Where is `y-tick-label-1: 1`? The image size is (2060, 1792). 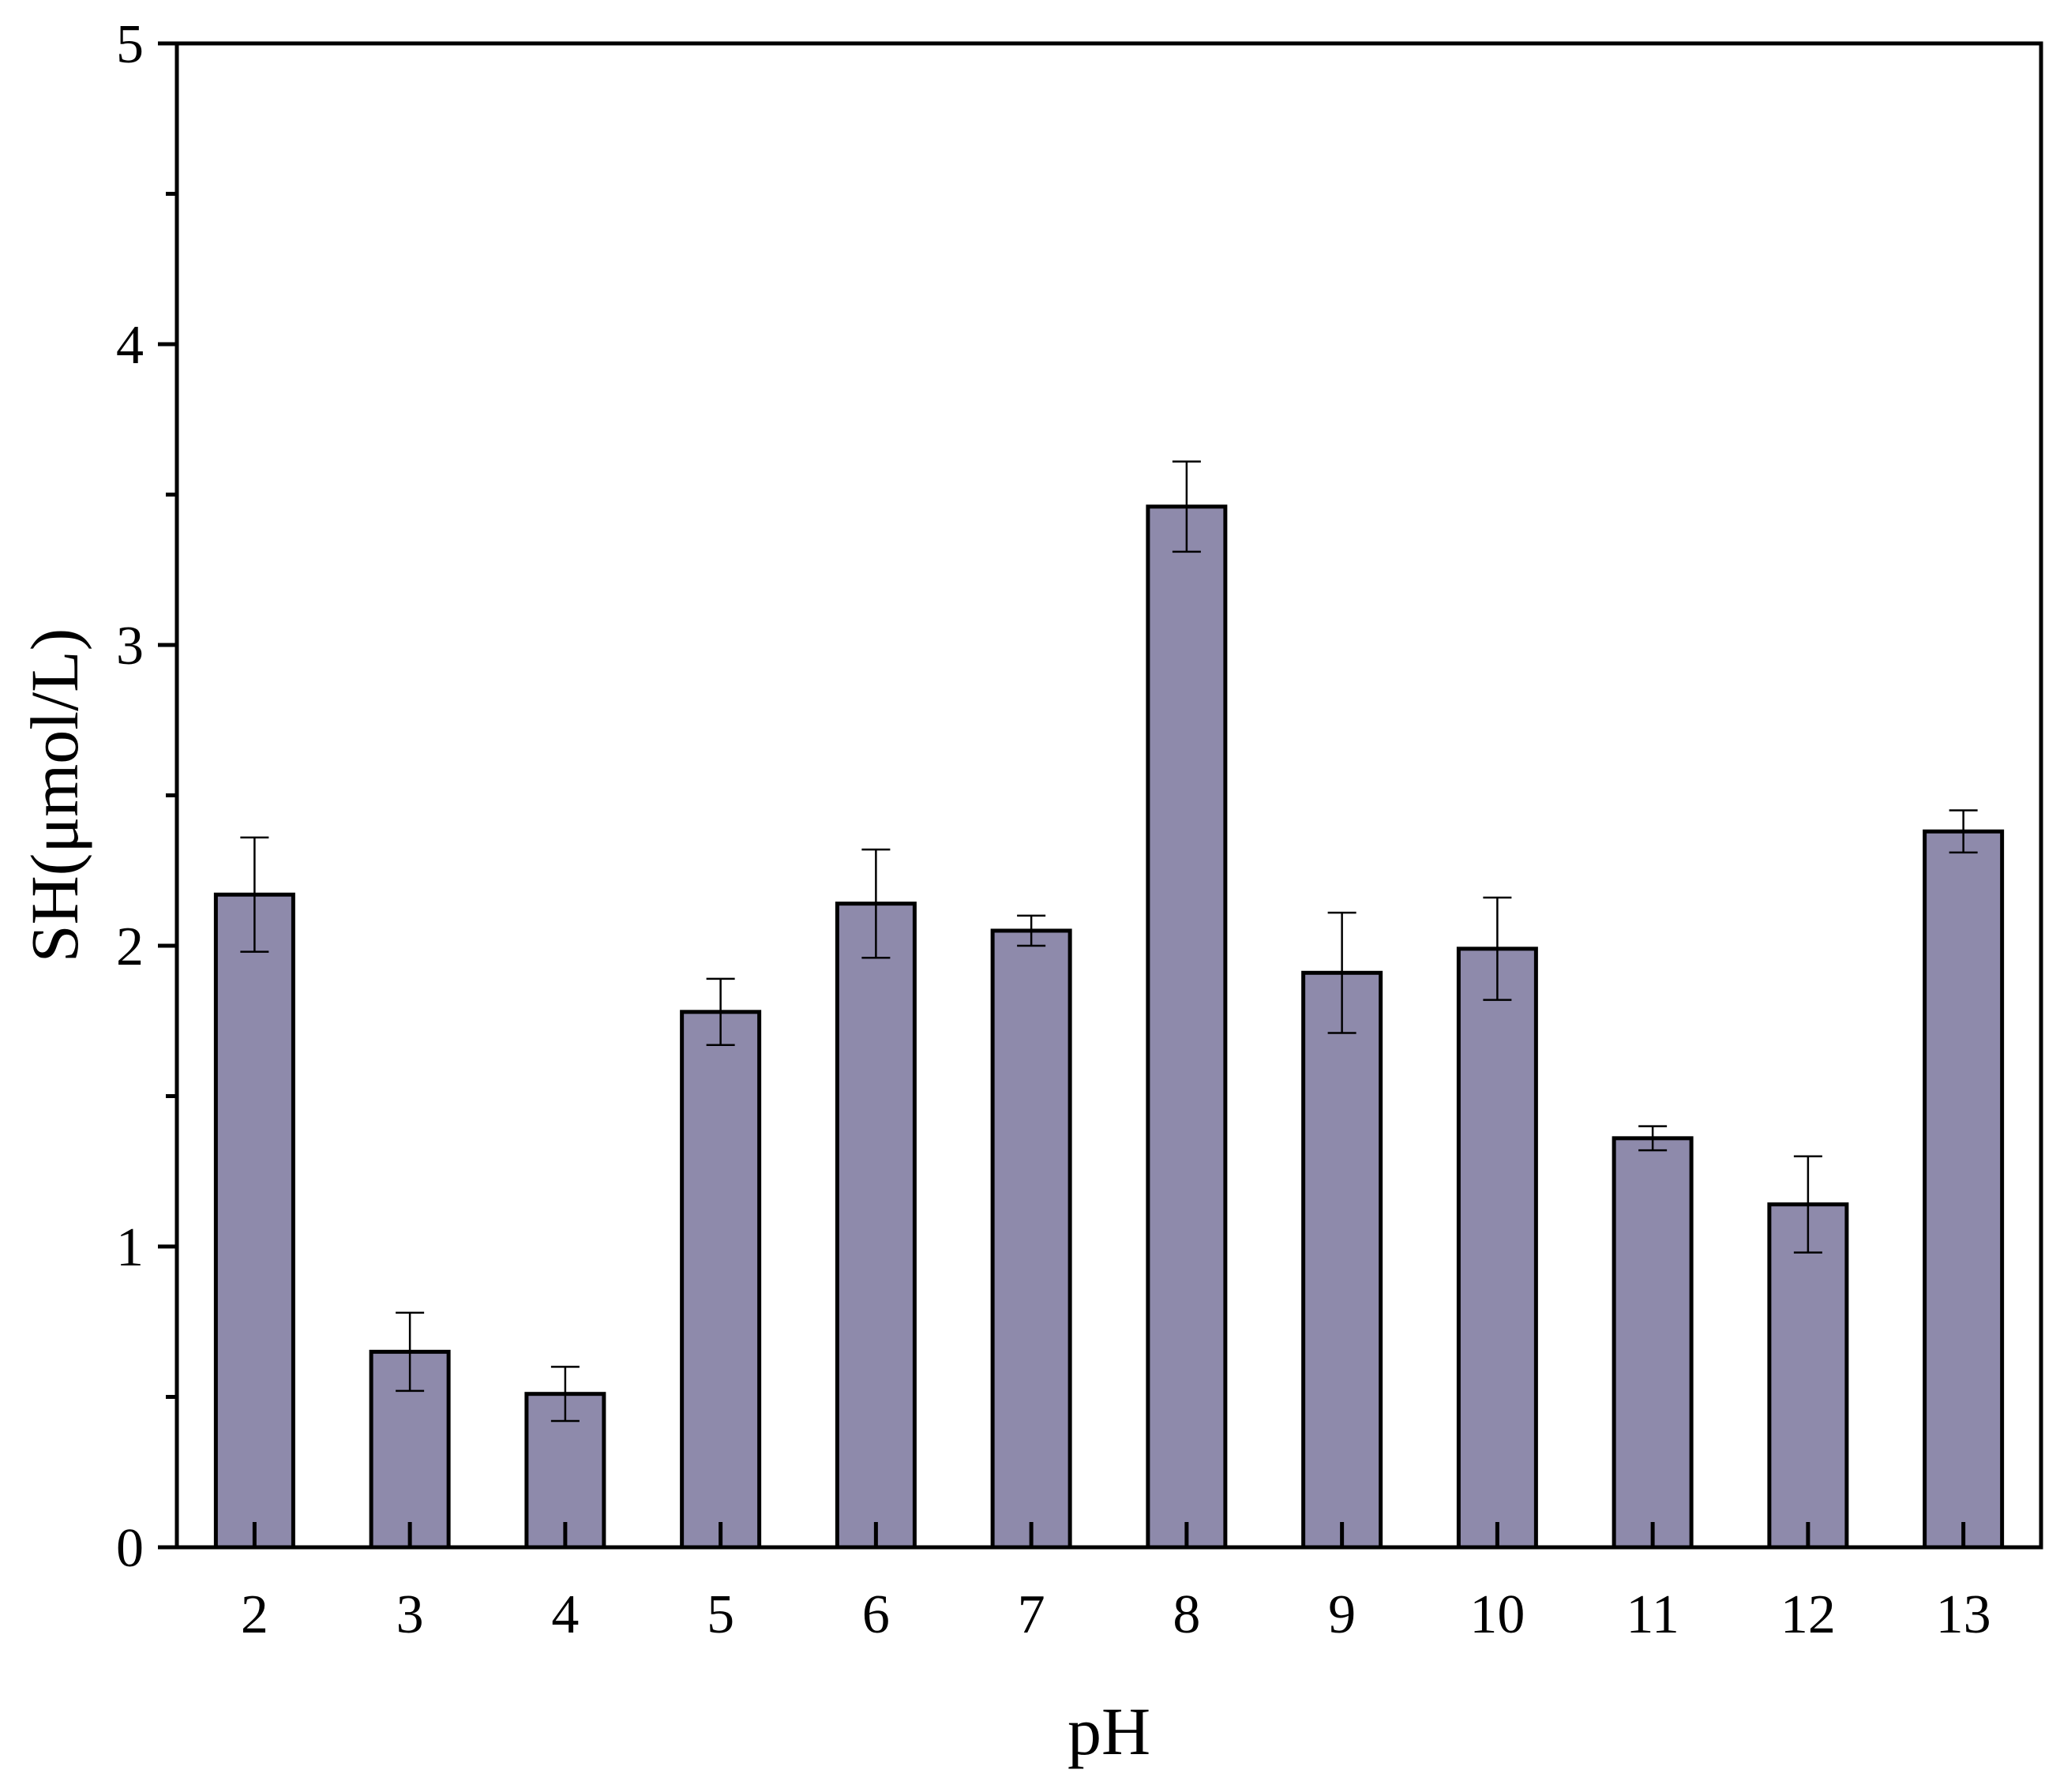
y-tick-label-1: 1 is located at coordinates (130, 1247).